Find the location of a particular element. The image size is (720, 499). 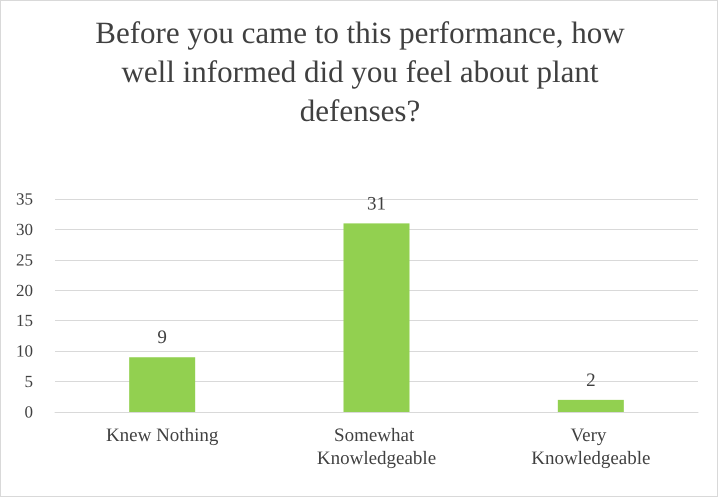

y-tick-label: 10 is located at coordinates (24, 351).